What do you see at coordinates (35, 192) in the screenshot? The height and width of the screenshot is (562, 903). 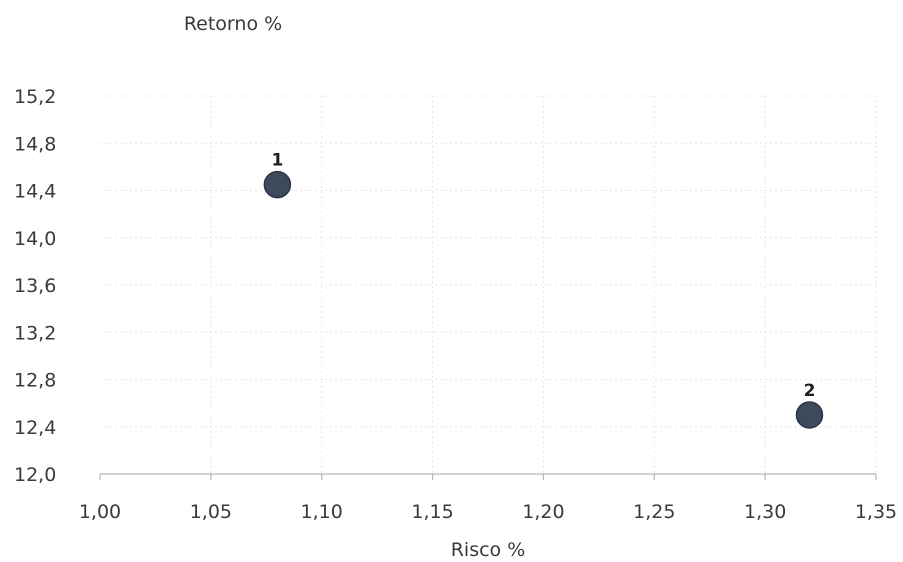 I see `y-tick-label: 14,4` at bounding box center [35, 192].